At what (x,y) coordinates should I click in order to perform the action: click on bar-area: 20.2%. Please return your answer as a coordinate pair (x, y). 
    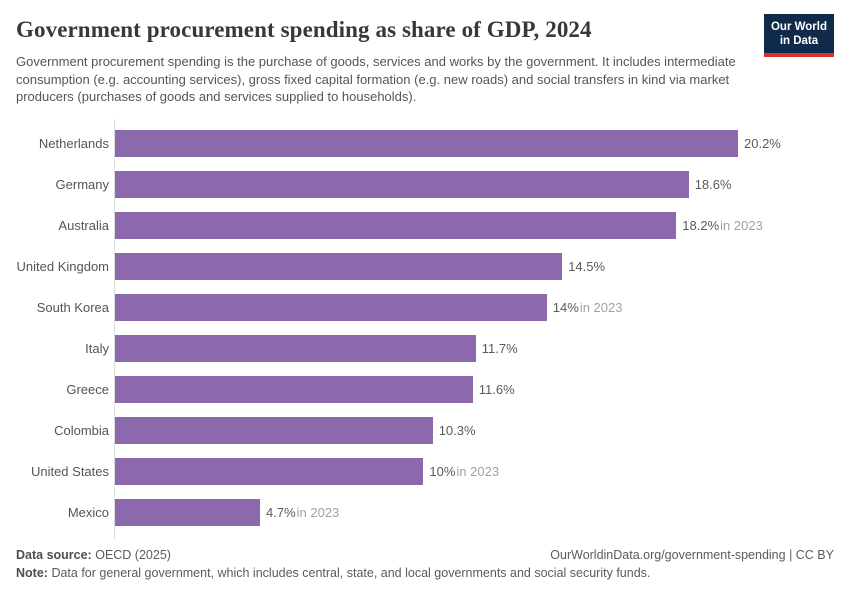
    Looking at the image, I should click on (474, 144).